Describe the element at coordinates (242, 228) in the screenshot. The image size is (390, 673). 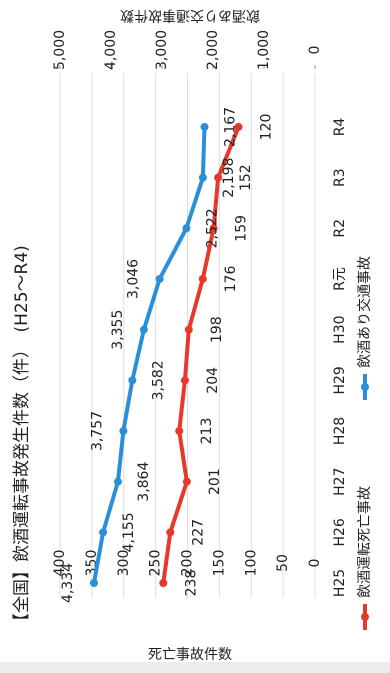
I see `data-label: 159` at that location.